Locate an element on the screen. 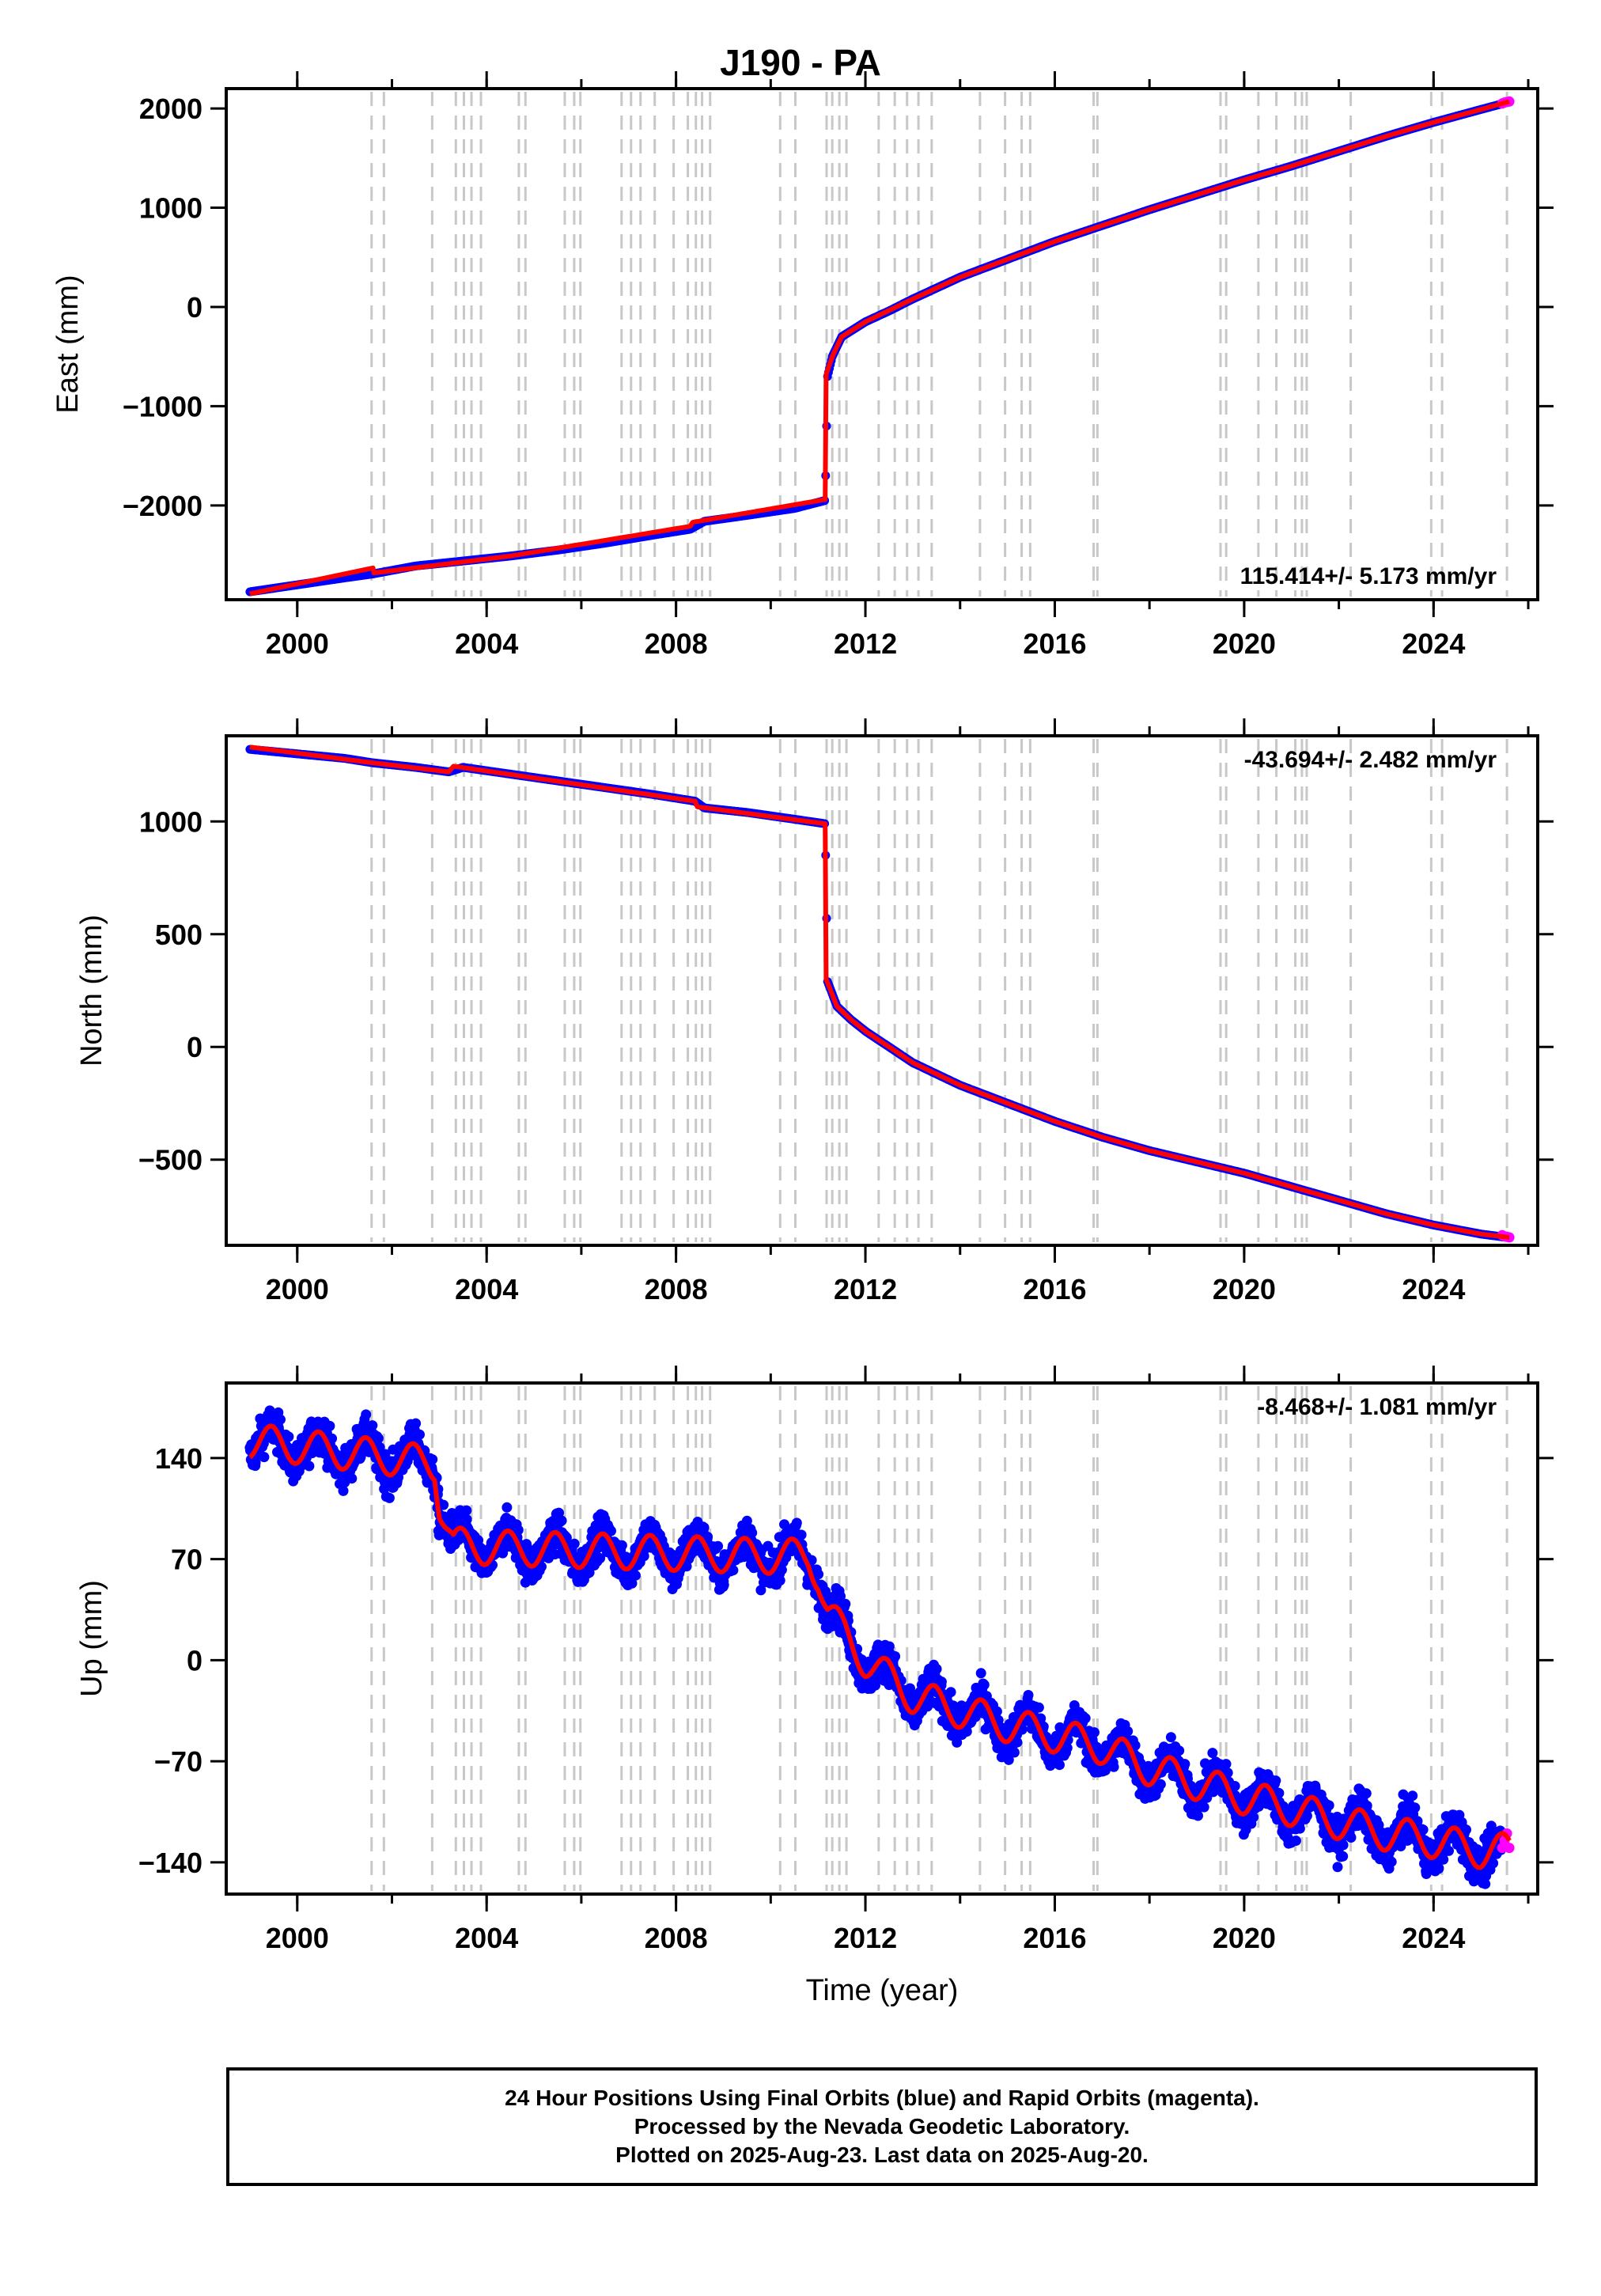 This screenshot has width=1601, height=2296. y-tick-label: −500 is located at coordinates (170, 1160).